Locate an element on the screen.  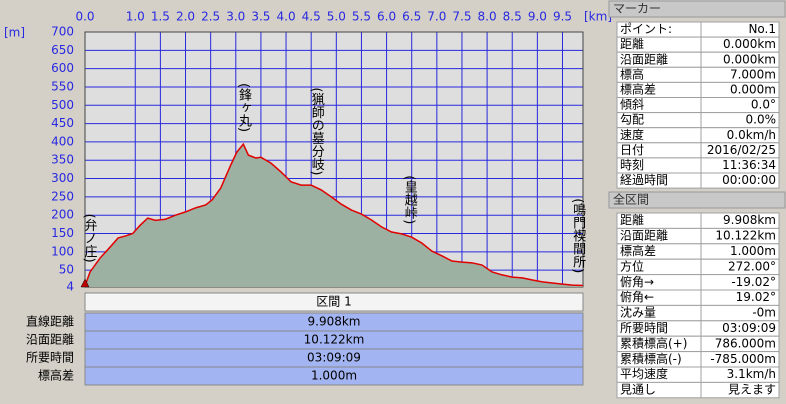
y-tick-label: 4 is located at coordinates (70, 287).